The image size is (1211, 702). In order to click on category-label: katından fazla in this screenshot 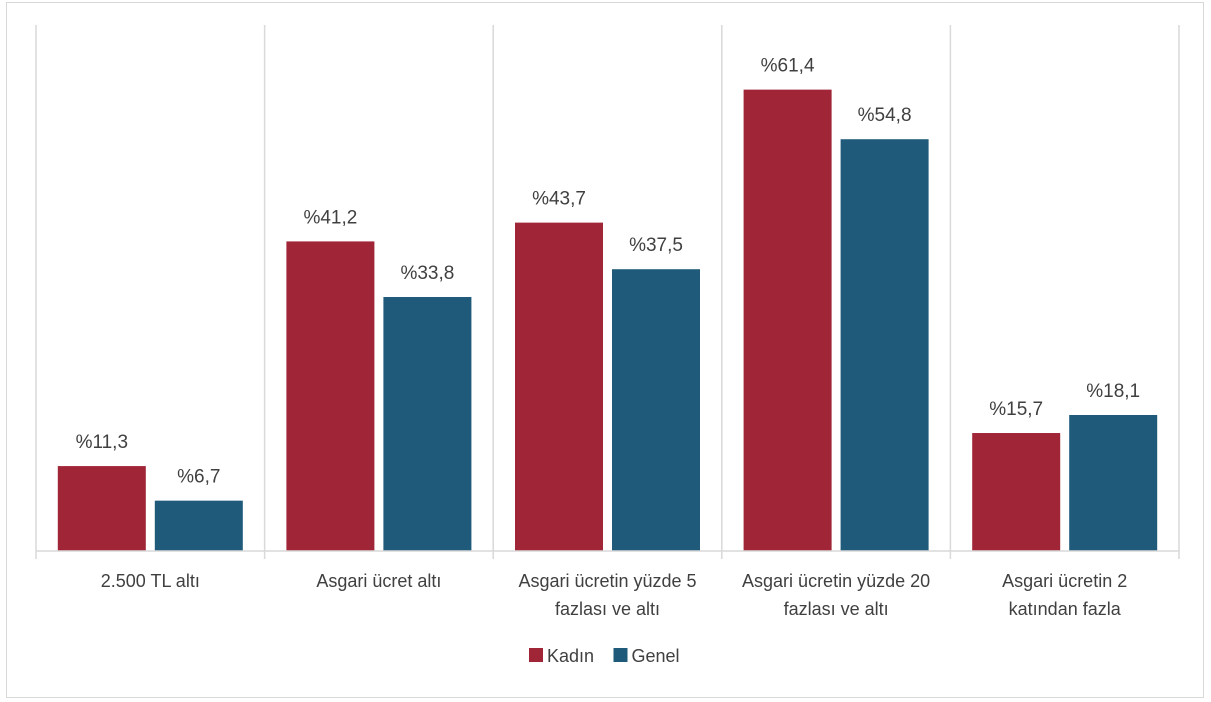, I will do `click(1065, 609)`.